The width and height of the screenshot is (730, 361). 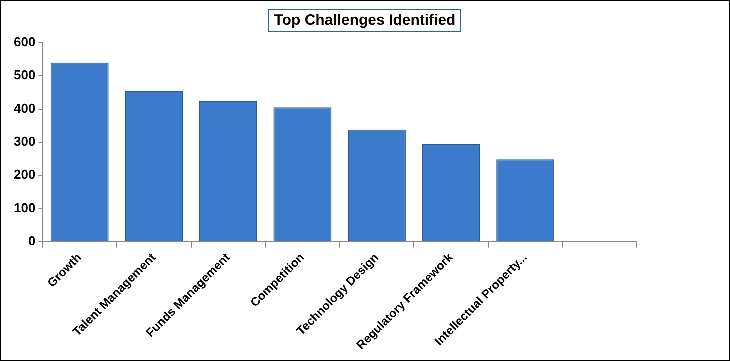 I want to click on chart-title: Top Challenges Identified, so click(x=365, y=20).